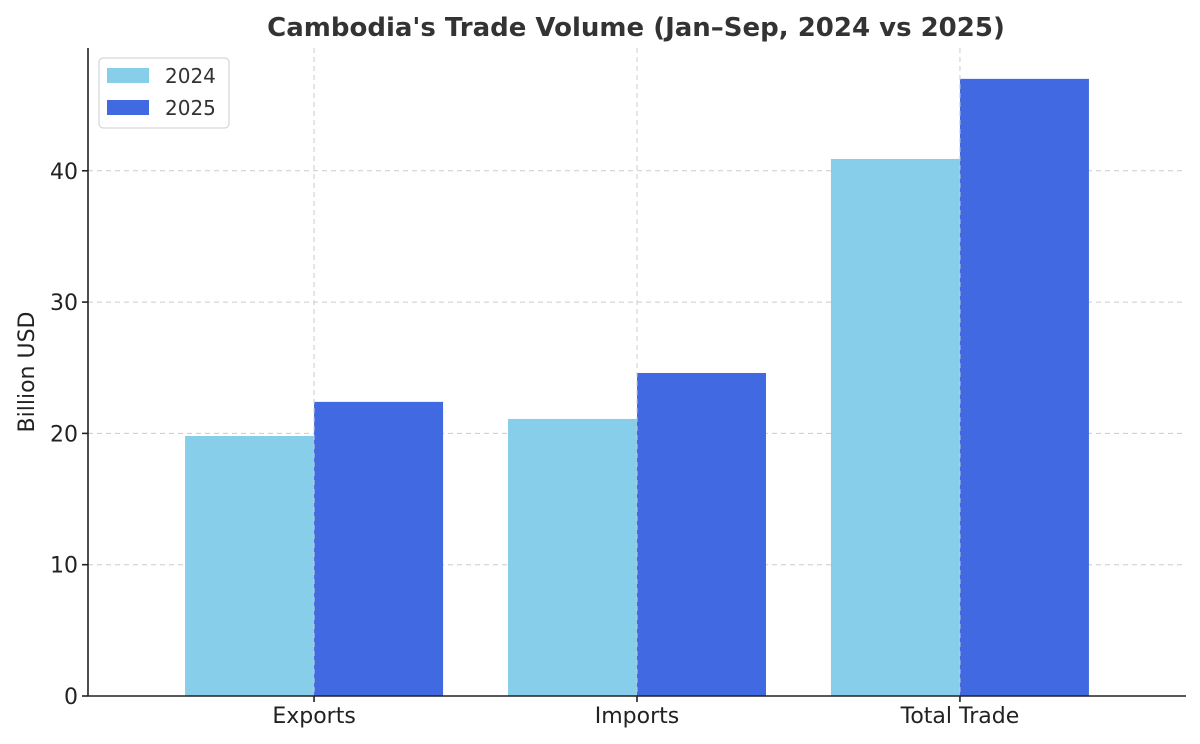 Image resolution: width=1200 pixels, height=744 pixels. I want to click on y-tick-labels: 0 10 20 30 40, so click(64, 435).